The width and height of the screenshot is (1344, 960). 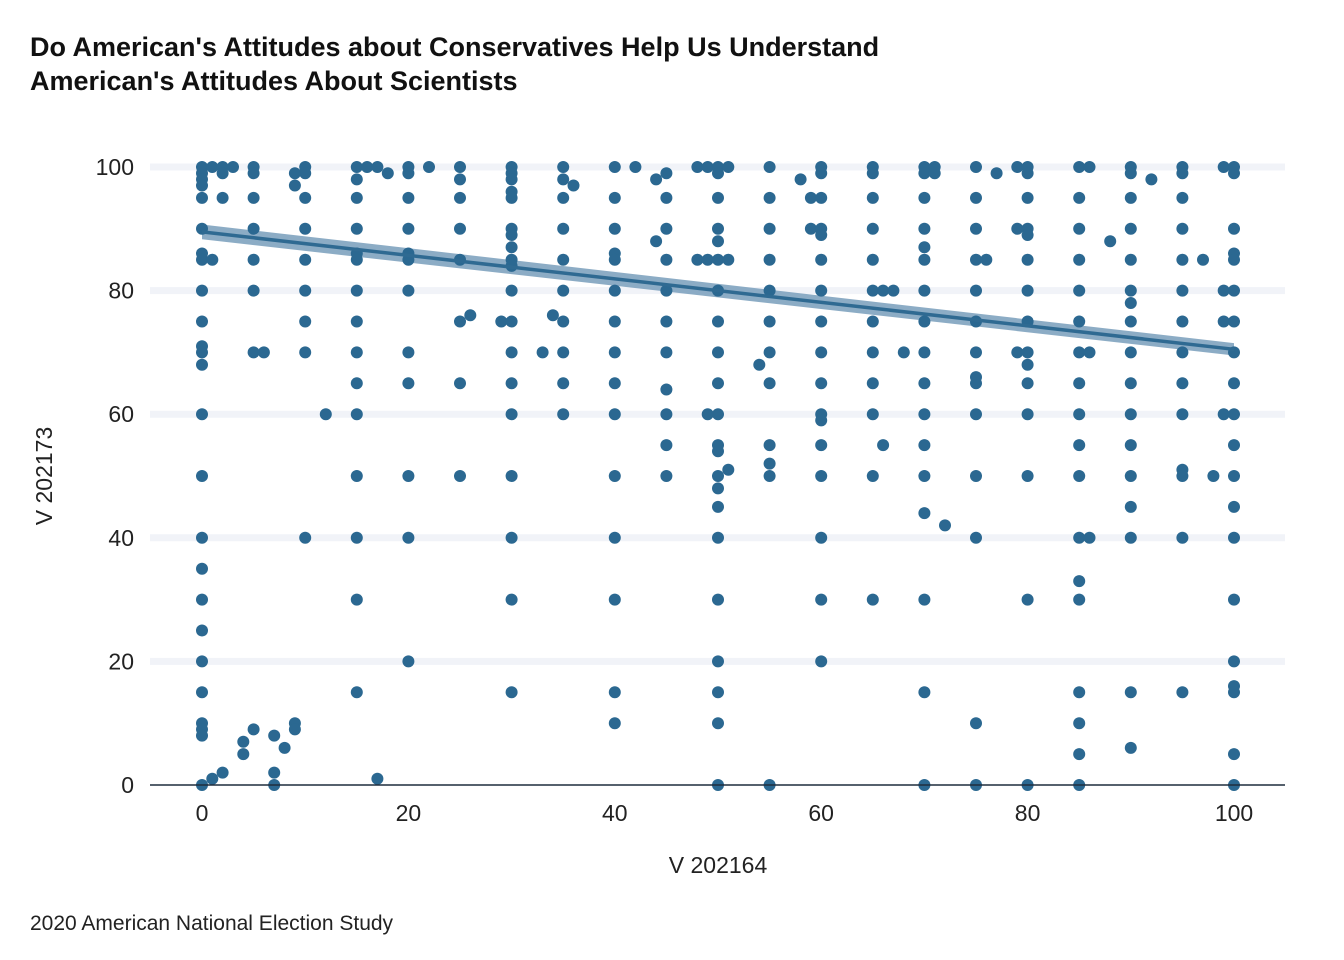 What do you see at coordinates (202, 813) in the screenshot?
I see `x-tick-label: 0` at bounding box center [202, 813].